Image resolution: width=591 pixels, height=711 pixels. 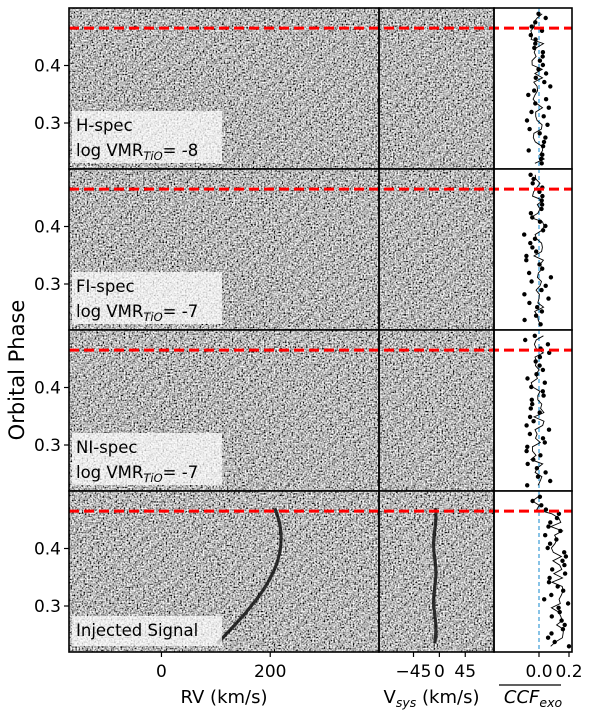 What do you see at coordinates (434, 576) in the screenshot?
I see `injected-signal-vsys-trail` at bounding box center [434, 576].